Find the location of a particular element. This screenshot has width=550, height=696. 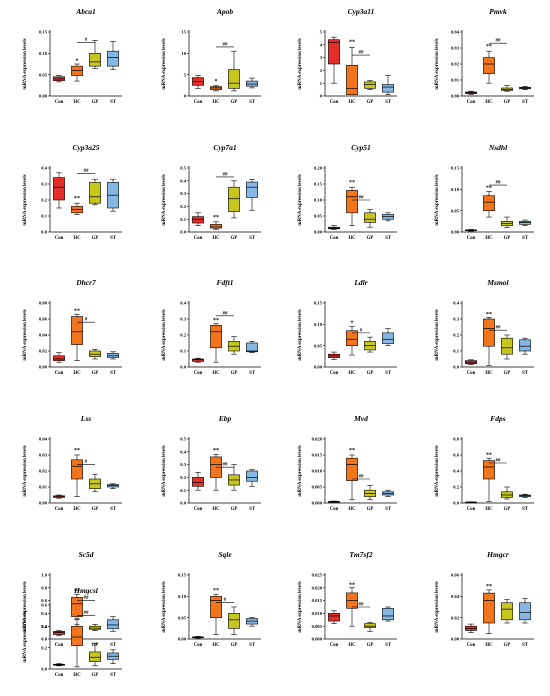

panel-title: Fdft1 is located at coordinates (224, 282).